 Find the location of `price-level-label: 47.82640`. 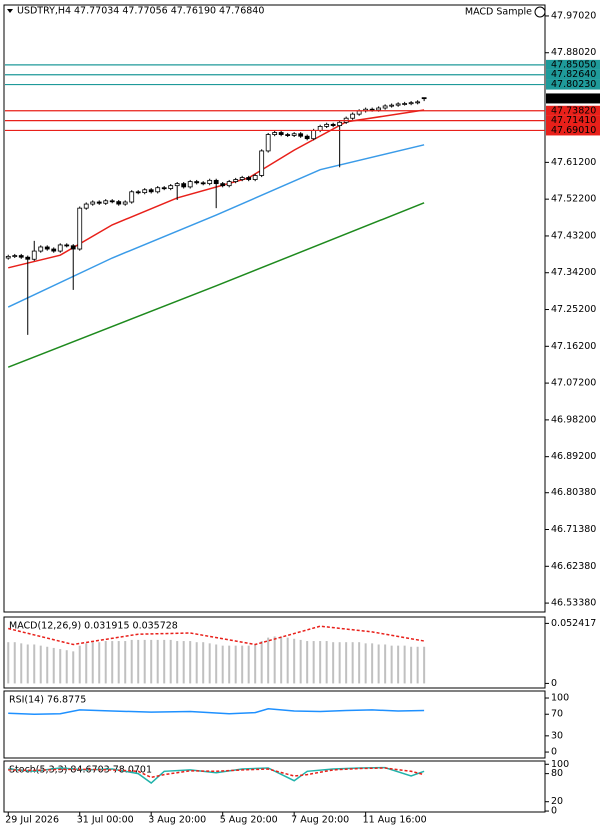

price-level-label: 47.82640 is located at coordinates (573, 74).